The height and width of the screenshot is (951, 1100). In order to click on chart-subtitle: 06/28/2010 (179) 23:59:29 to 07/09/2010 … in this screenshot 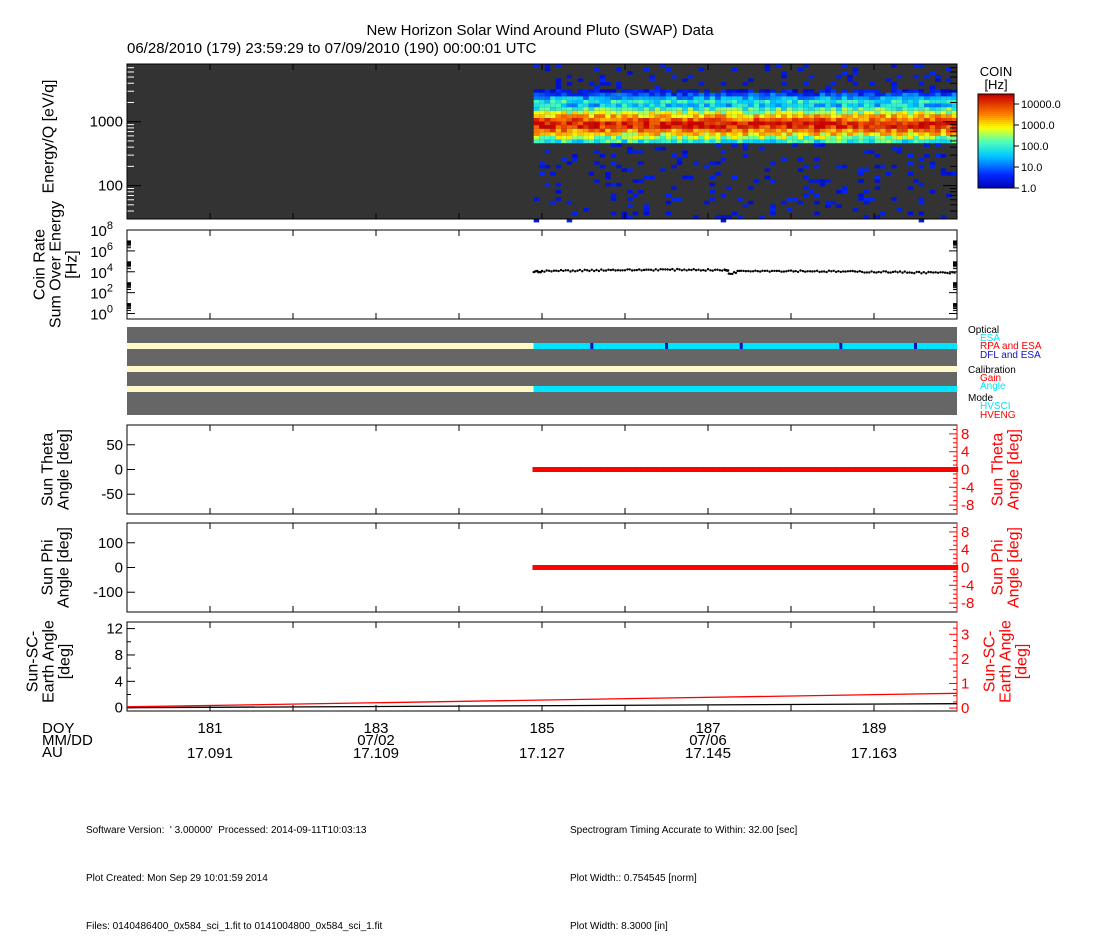, I will do `click(332, 48)`.